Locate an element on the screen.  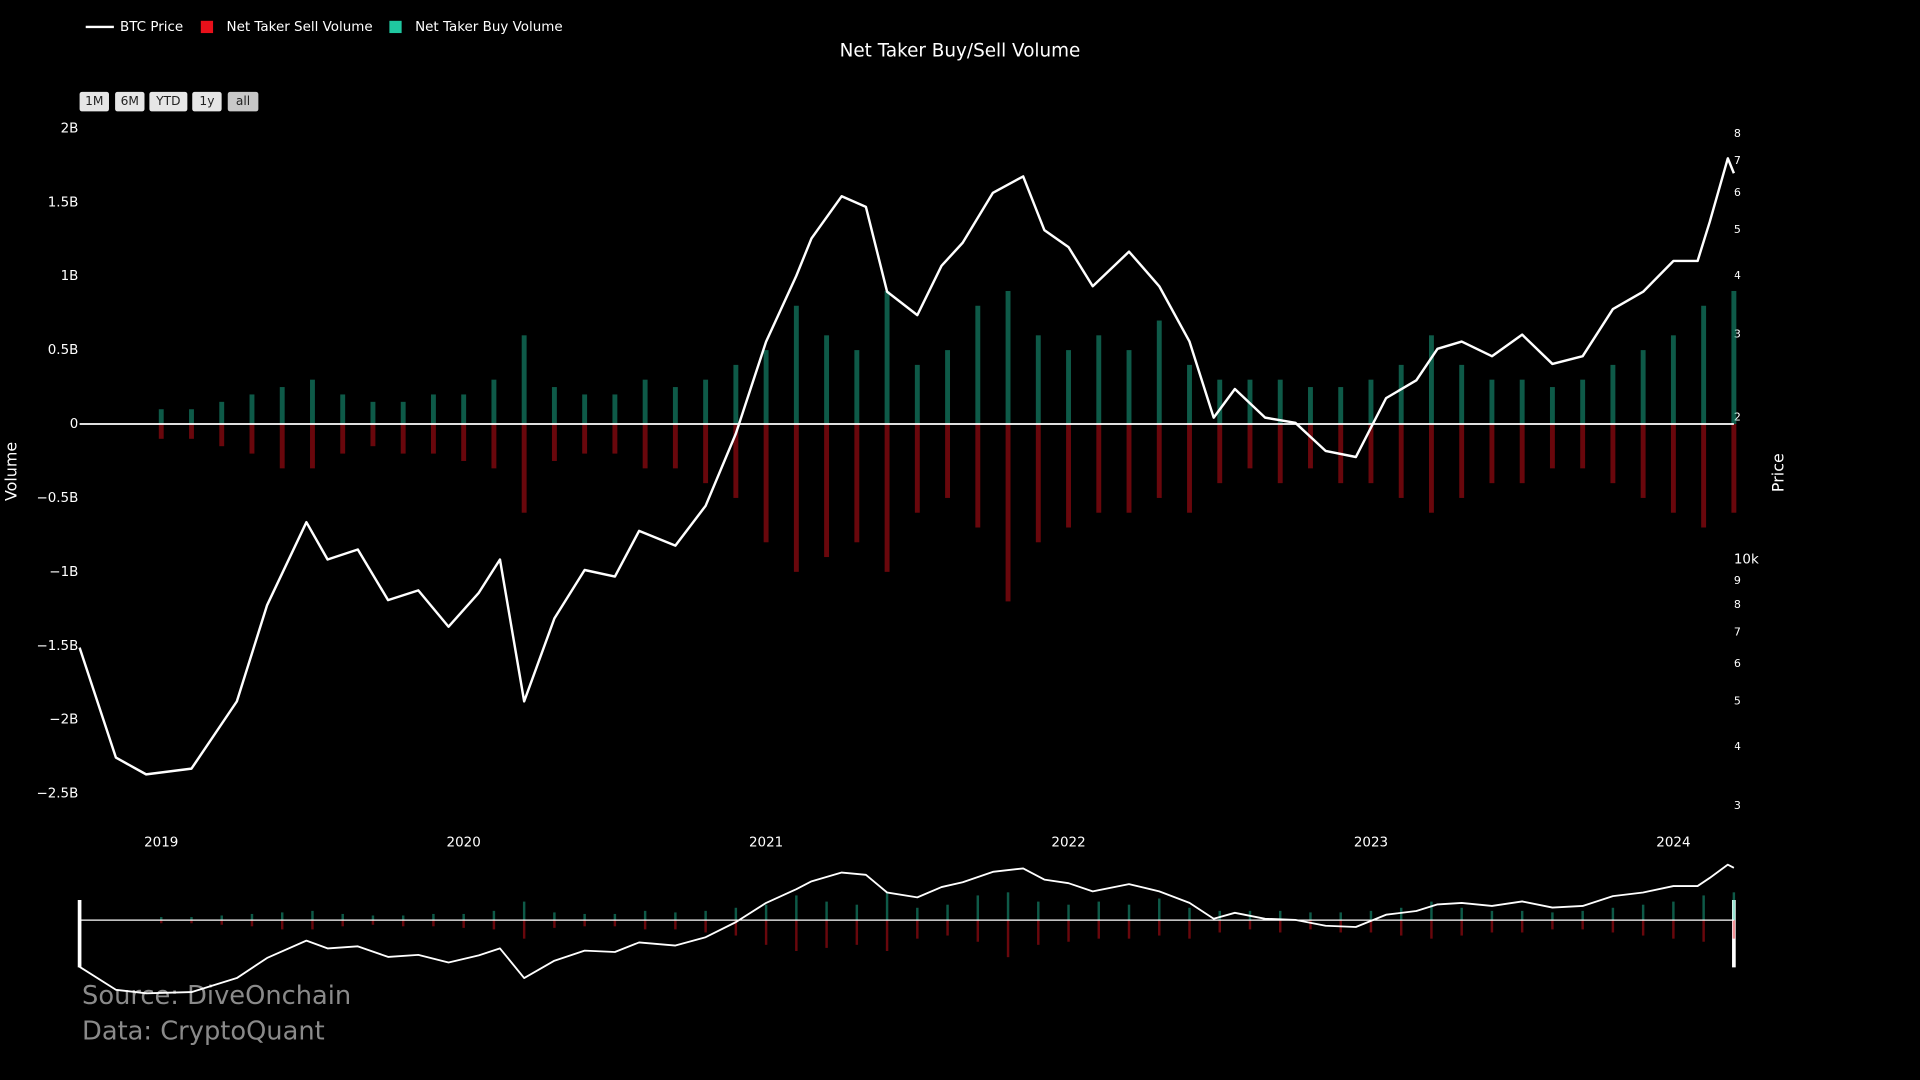
range-button: 6M is located at coordinates (130, 101).